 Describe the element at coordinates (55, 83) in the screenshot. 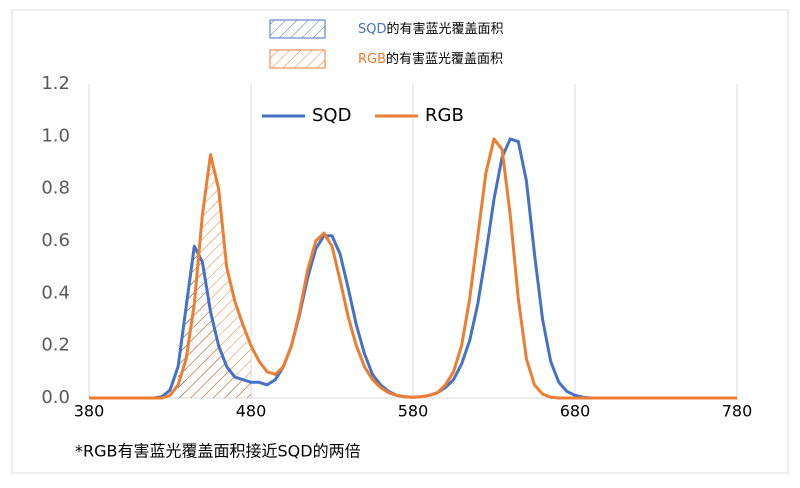

I see `y-tick-label: 1.2` at that location.